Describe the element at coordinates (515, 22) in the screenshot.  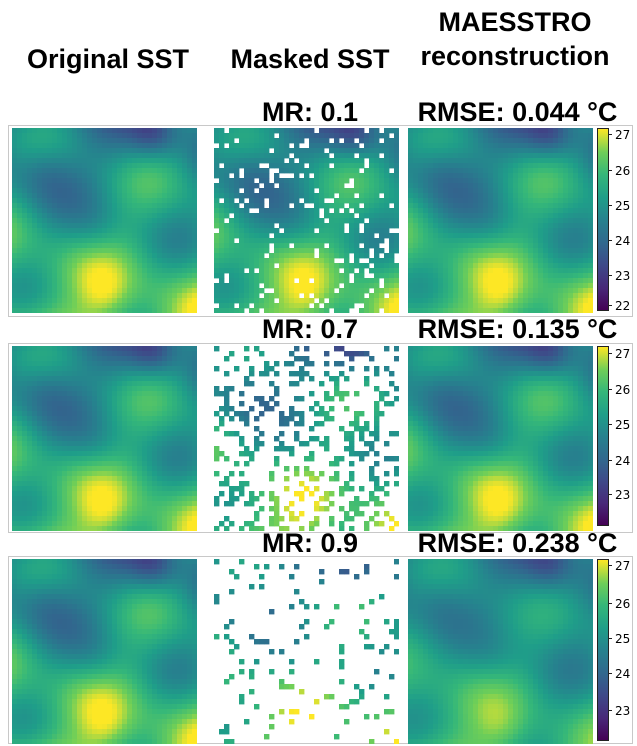
I see `column-title-reconstruction-line1: MAESSTRO` at that location.